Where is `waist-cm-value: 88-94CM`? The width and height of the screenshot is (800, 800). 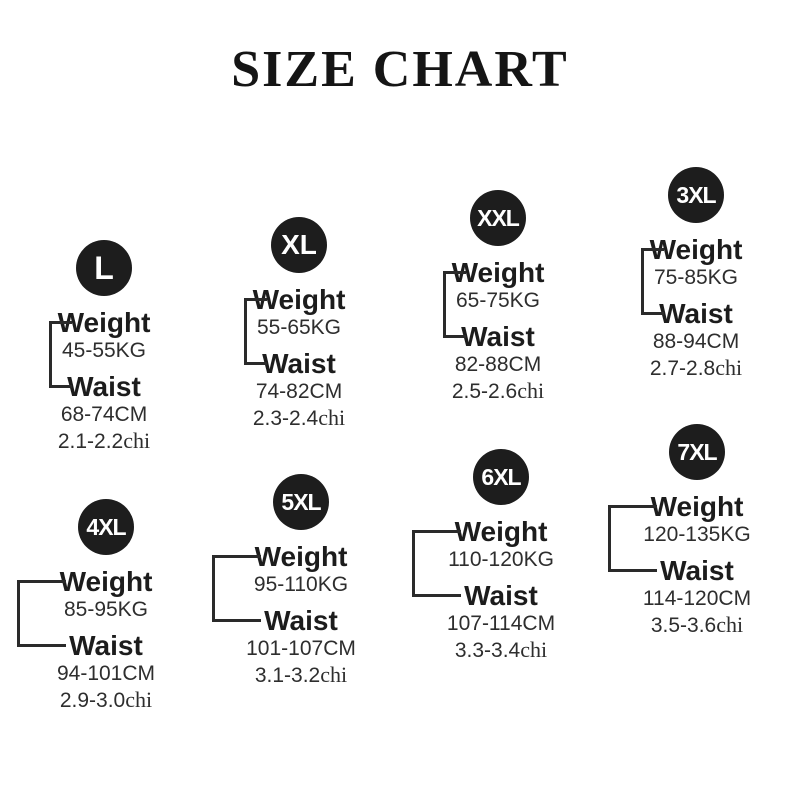
waist-cm-value: 88-94CM is located at coordinates (696, 341).